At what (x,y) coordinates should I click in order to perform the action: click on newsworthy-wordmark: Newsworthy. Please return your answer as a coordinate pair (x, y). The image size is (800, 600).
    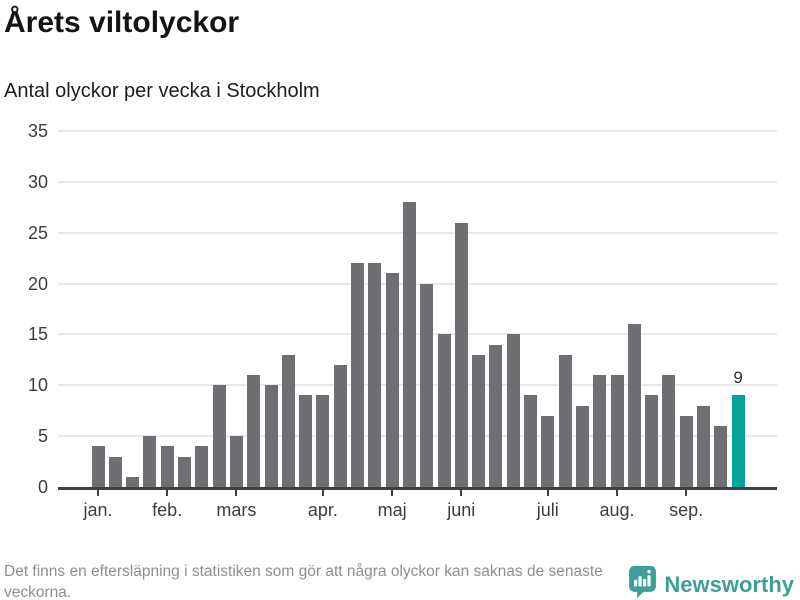
    Looking at the image, I should click on (729, 584).